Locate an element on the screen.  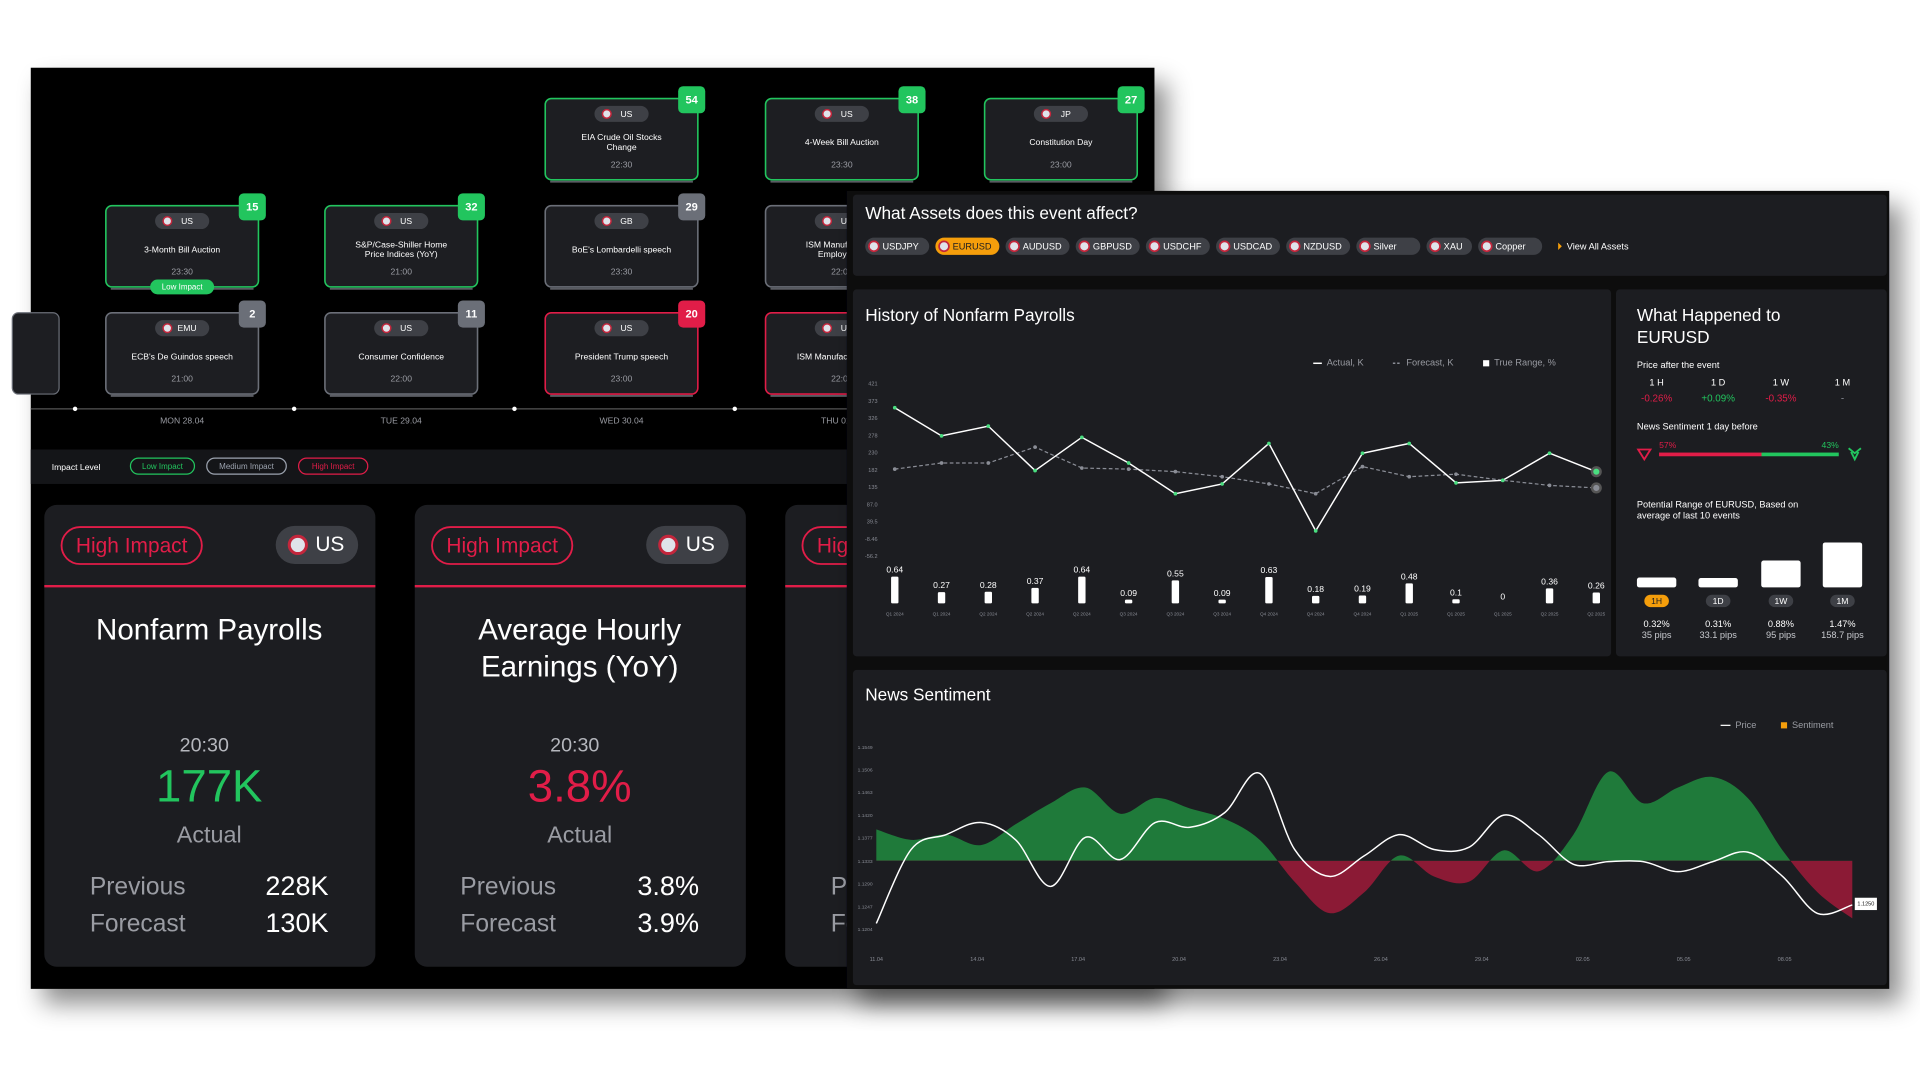
time: 20:30 is located at coordinates (204, 745).